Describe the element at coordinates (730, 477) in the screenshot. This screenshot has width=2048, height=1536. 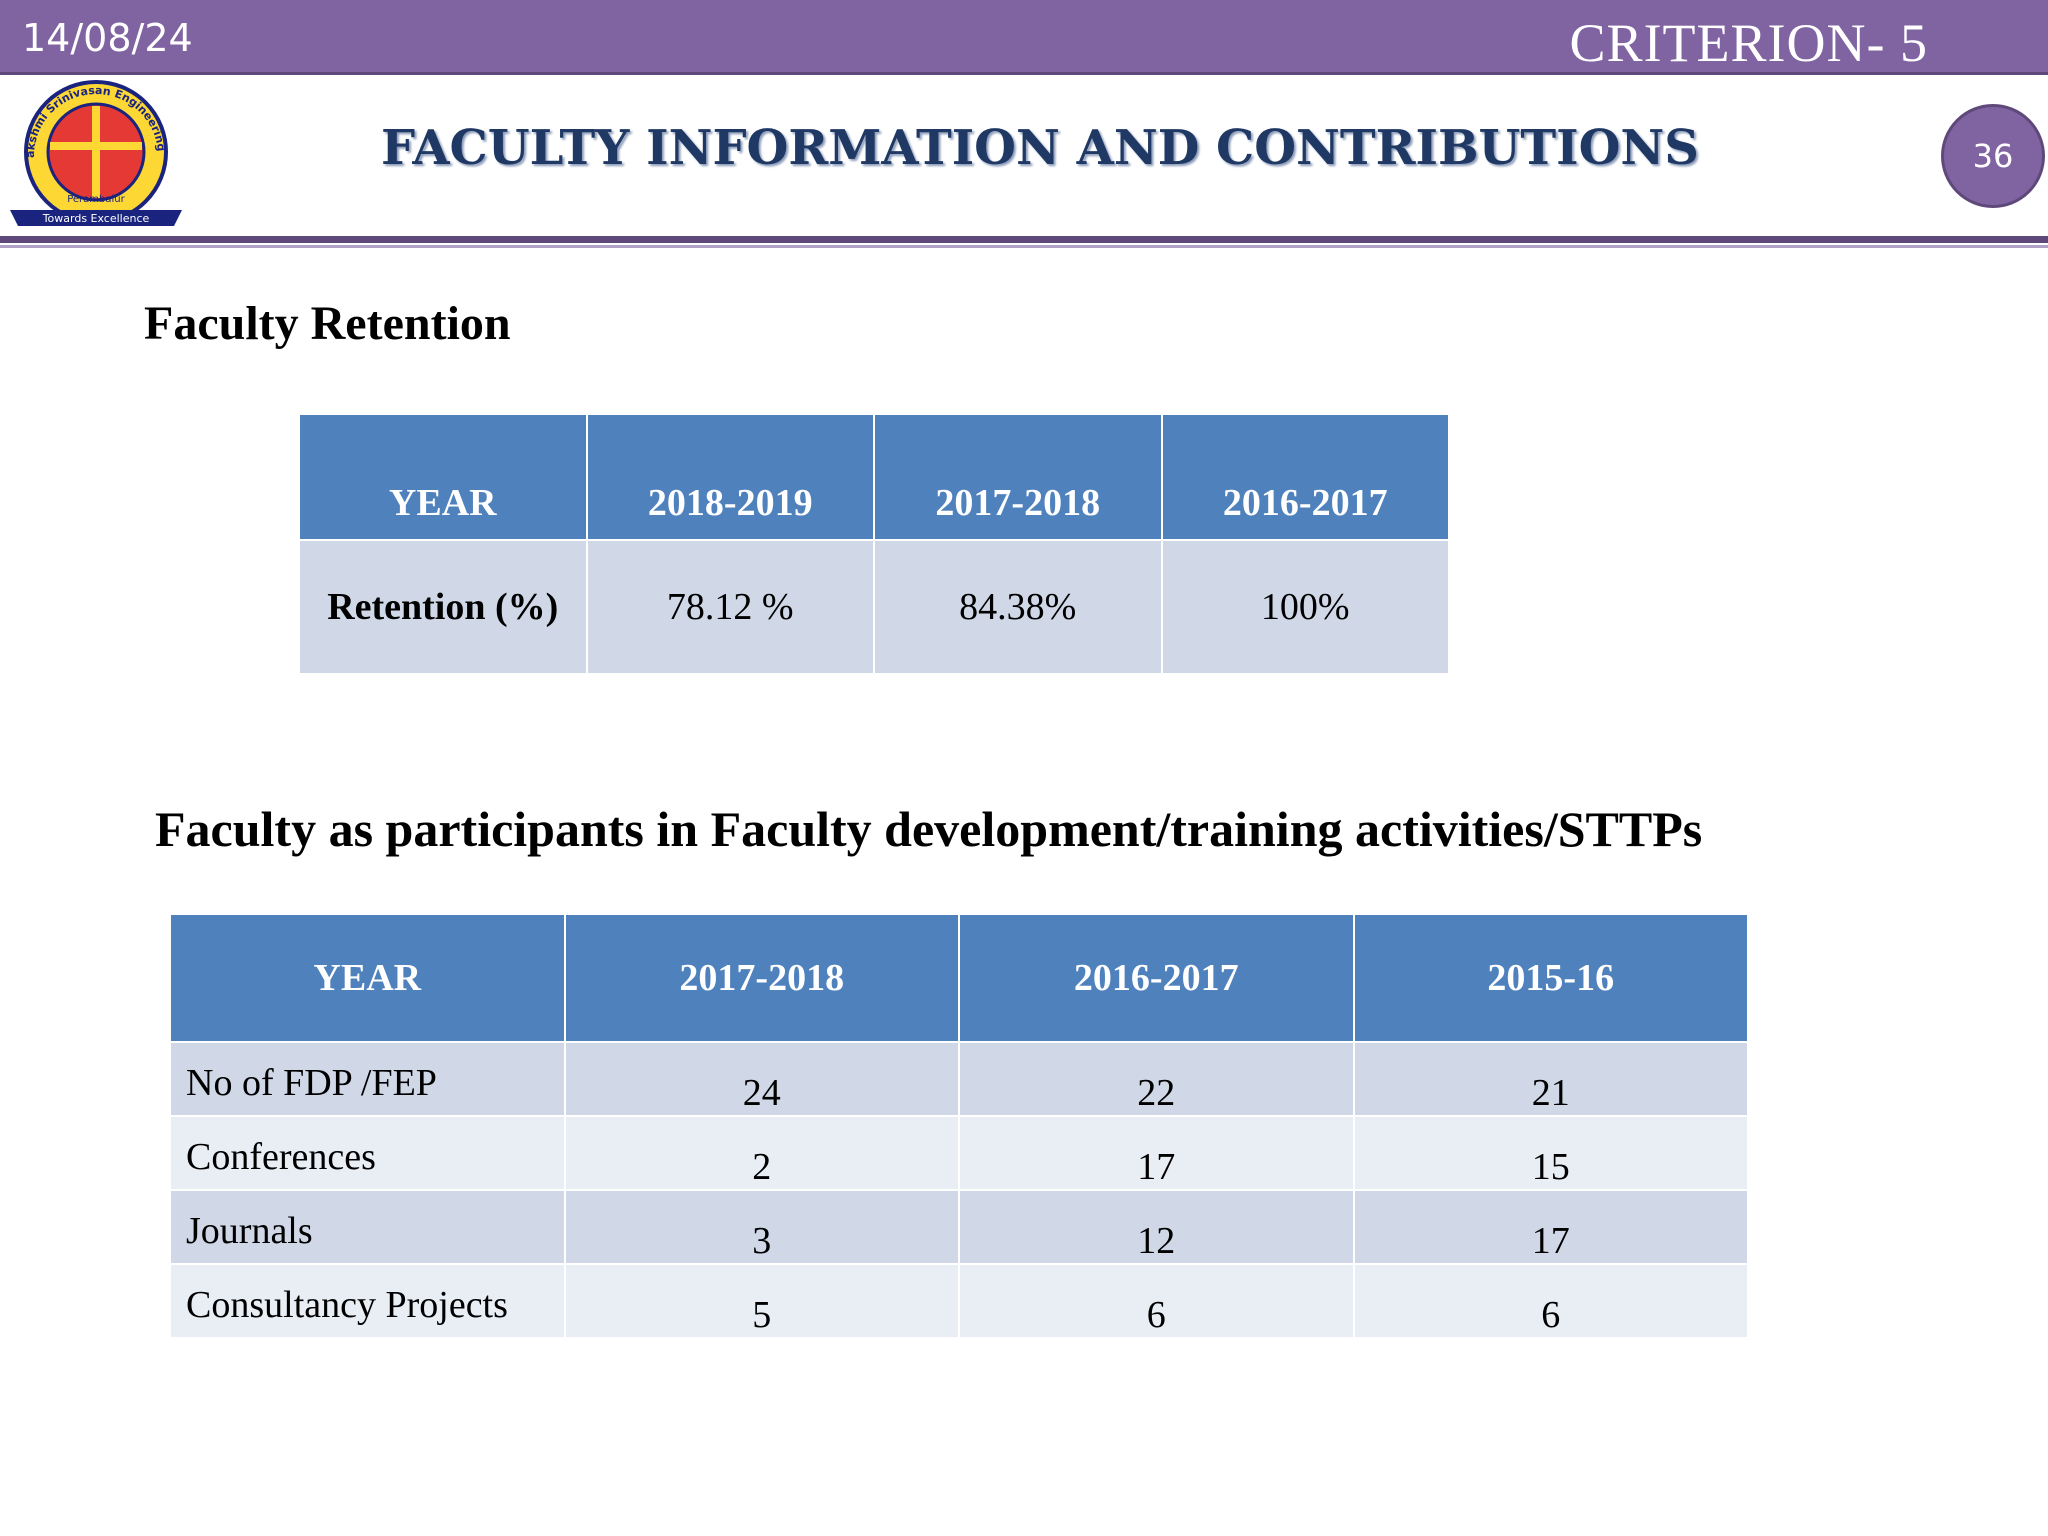
I see `table-cell: 2018-2019` at that location.